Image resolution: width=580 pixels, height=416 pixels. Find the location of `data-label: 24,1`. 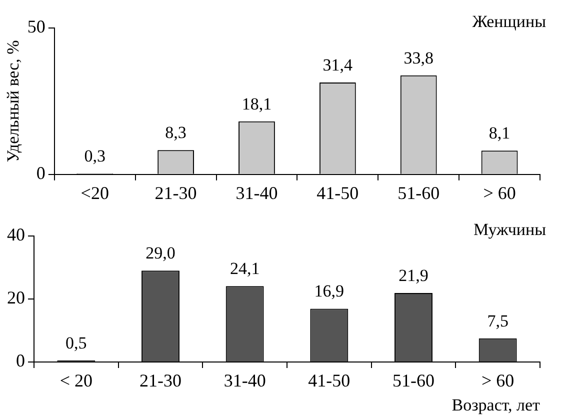

data-label: 24,1 is located at coordinates (245, 268).